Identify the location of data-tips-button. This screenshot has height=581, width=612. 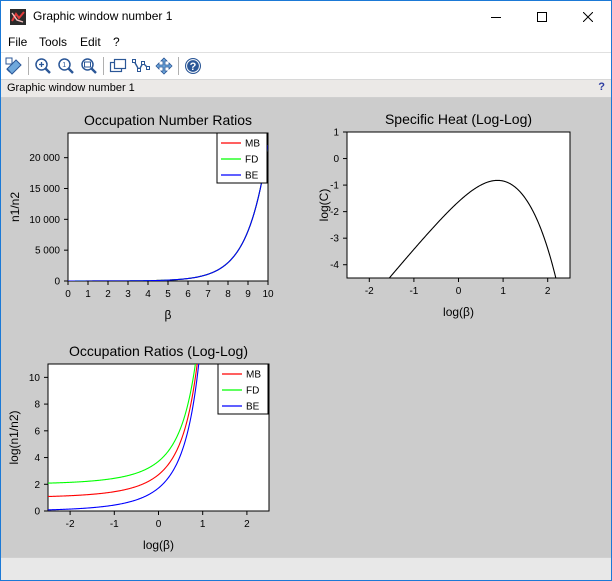
(141, 66).